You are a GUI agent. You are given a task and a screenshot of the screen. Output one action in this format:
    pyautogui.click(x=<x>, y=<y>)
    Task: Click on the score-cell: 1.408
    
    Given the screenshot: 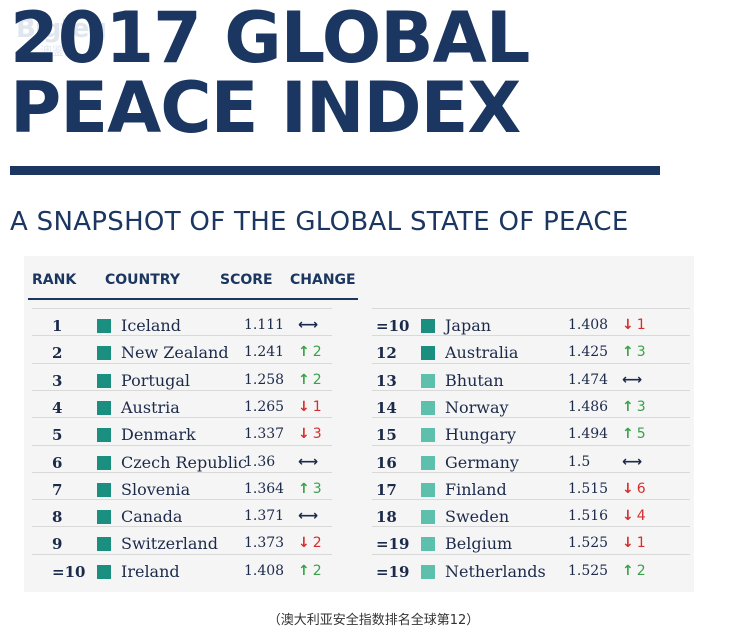 What is the action you would take?
    pyautogui.click(x=264, y=570)
    